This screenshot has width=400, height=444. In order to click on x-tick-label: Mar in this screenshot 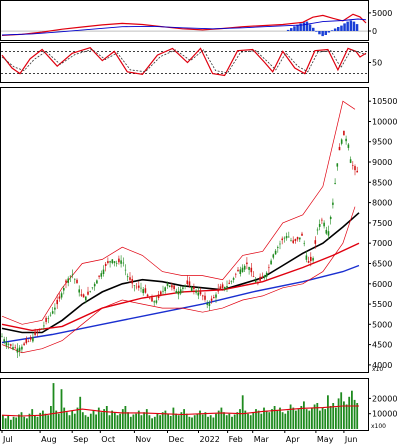, I will do `click(262, 439)`.